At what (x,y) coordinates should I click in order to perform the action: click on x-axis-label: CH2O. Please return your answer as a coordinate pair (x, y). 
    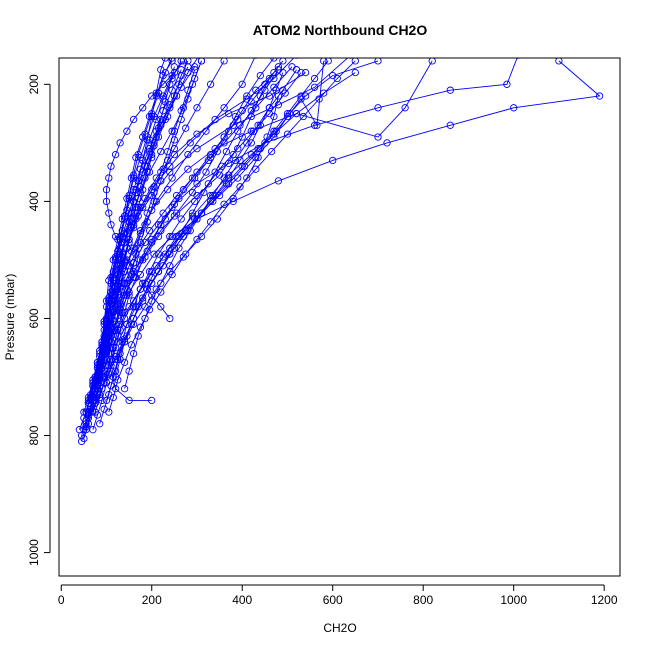
    Looking at the image, I should click on (339, 628).